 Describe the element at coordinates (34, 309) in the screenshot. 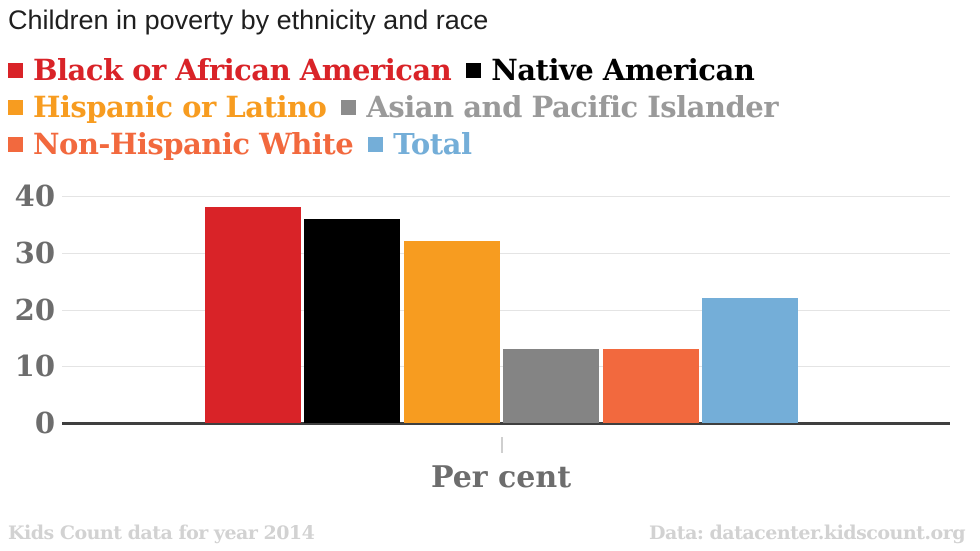

I see `y-tick-label: 20` at that location.